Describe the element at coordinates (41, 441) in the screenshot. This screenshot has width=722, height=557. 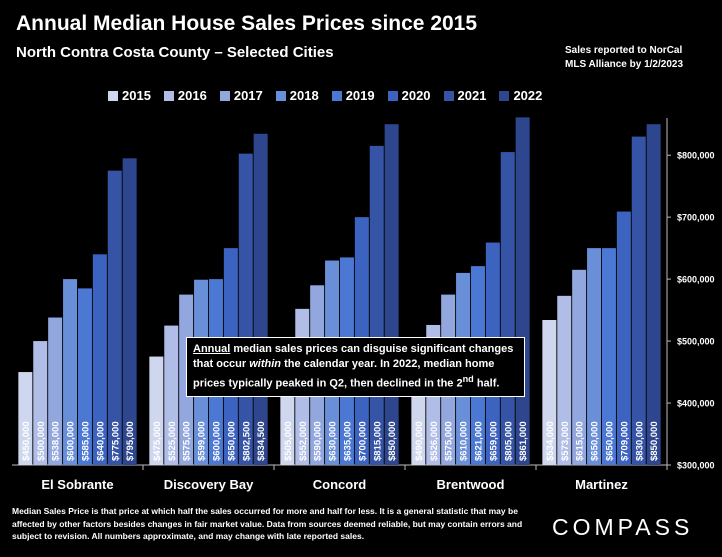
I see `bar-value-label: $500,000` at that location.